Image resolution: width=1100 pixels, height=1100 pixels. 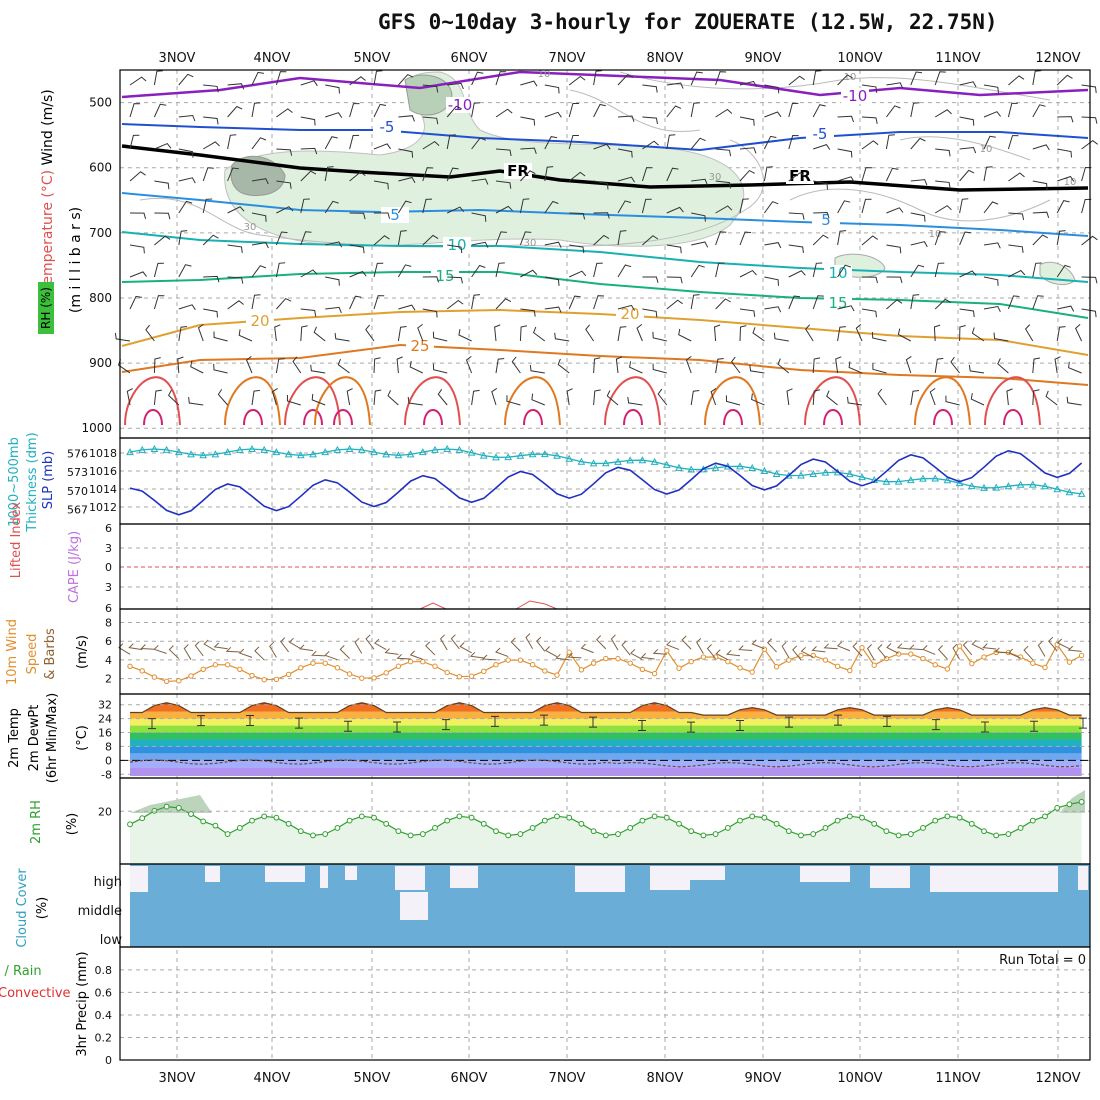 What do you see at coordinates (395, 215) in the screenshot?
I see `contour-label: 5` at bounding box center [395, 215].